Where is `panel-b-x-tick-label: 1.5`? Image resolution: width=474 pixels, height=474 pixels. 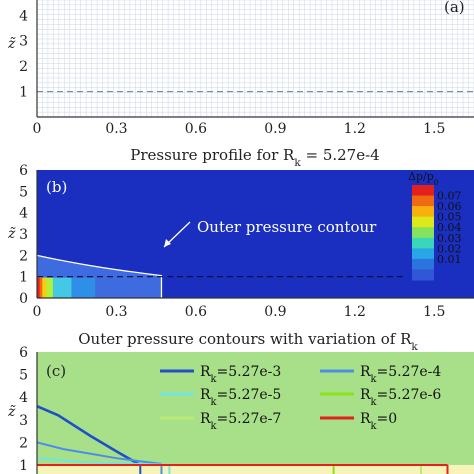 panel-b-x-tick-label: 1.5 is located at coordinates (434, 312).